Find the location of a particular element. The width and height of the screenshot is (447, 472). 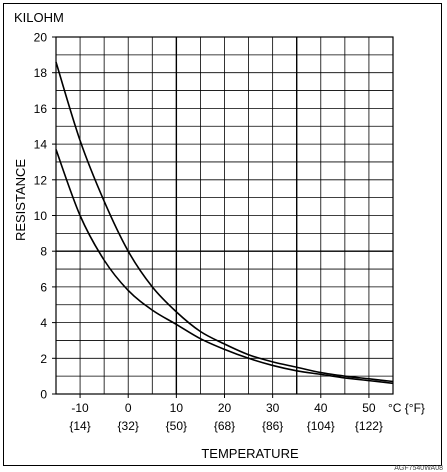

x-tick-label-f: {50} is located at coordinates (176, 426).